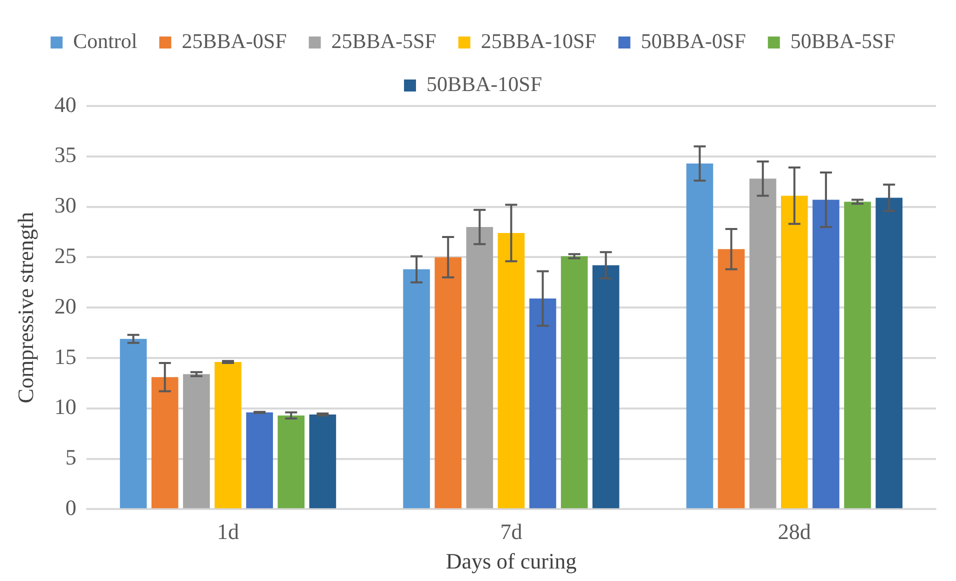 This screenshot has height=581, width=956. What do you see at coordinates (794, 531) in the screenshot?
I see `x-tick-label: 28d` at bounding box center [794, 531].